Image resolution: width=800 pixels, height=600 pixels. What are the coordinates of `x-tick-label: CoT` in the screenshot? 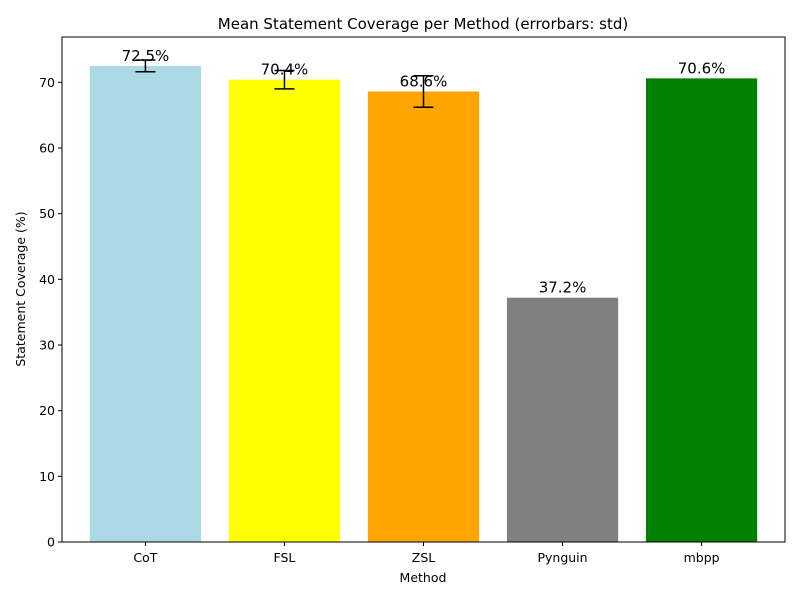 It's located at (145, 557).